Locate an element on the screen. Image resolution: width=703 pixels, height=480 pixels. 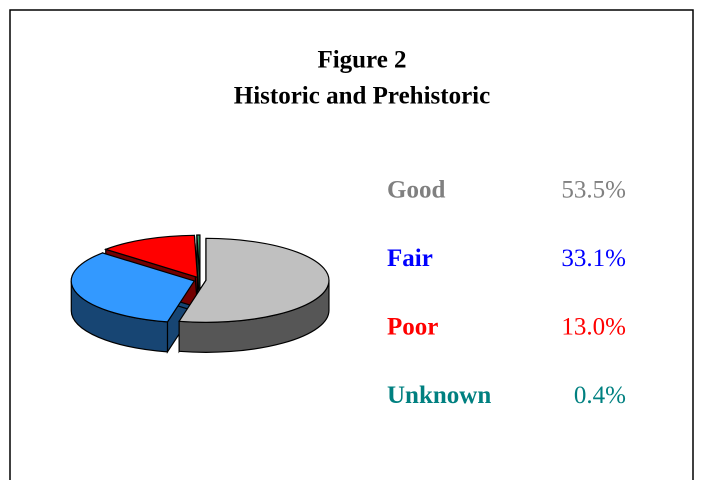
legend-value: 33.1% is located at coordinates (593, 258).